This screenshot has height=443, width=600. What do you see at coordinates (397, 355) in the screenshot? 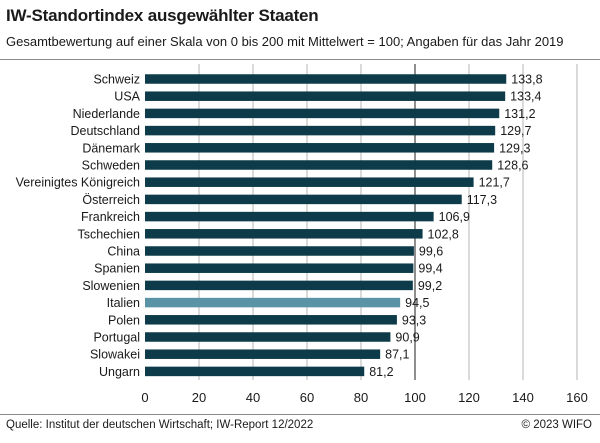
I see `value-label: 87,1` at bounding box center [397, 355].